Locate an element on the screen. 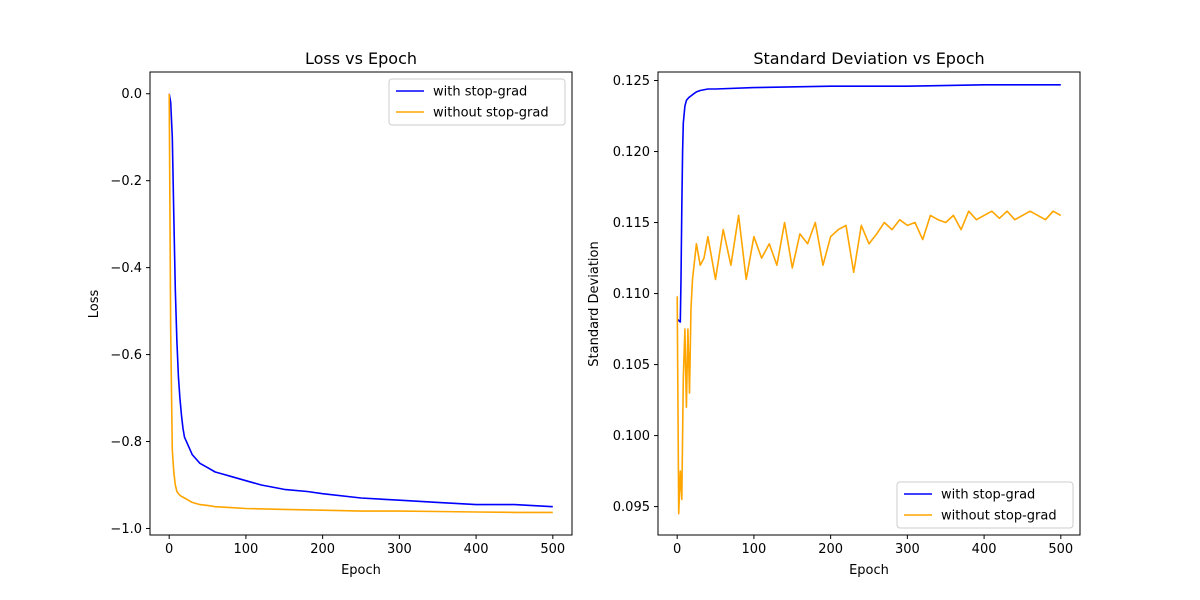 This screenshot has height=600, width=1200. y-tick-label: 0.105 is located at coordinates (631, 365).